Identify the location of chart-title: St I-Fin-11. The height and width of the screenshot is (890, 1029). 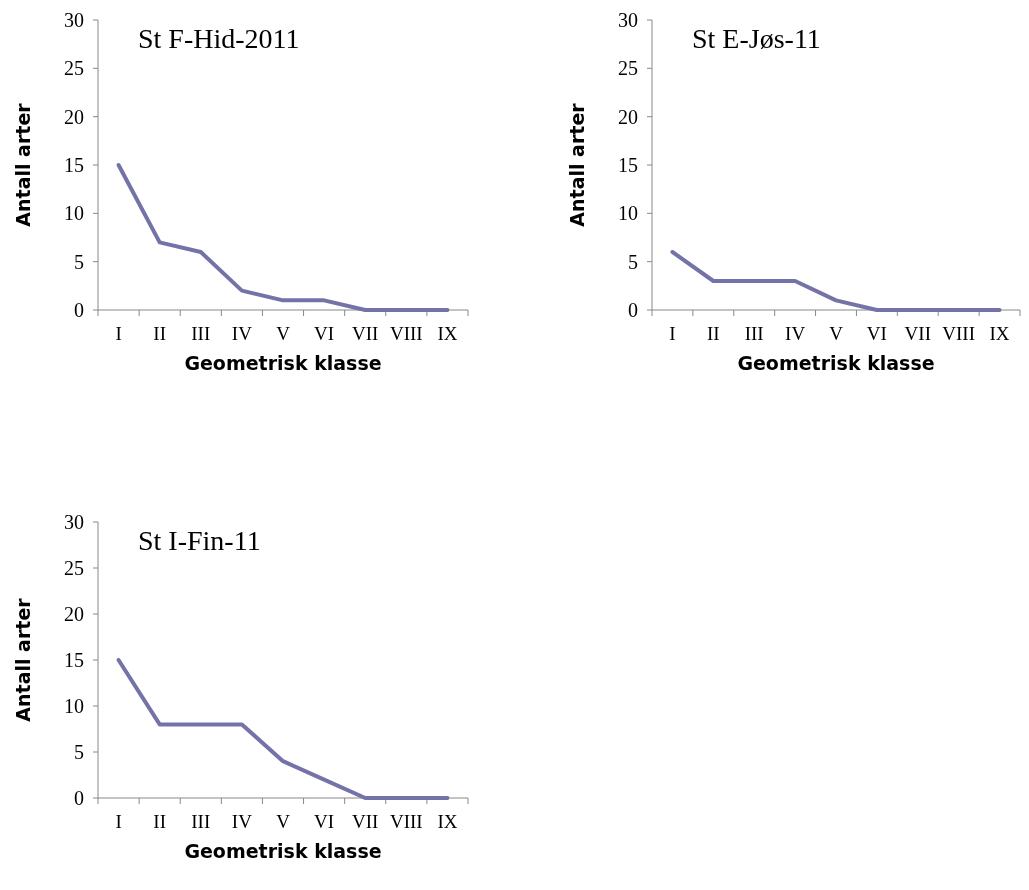
(199, 540).